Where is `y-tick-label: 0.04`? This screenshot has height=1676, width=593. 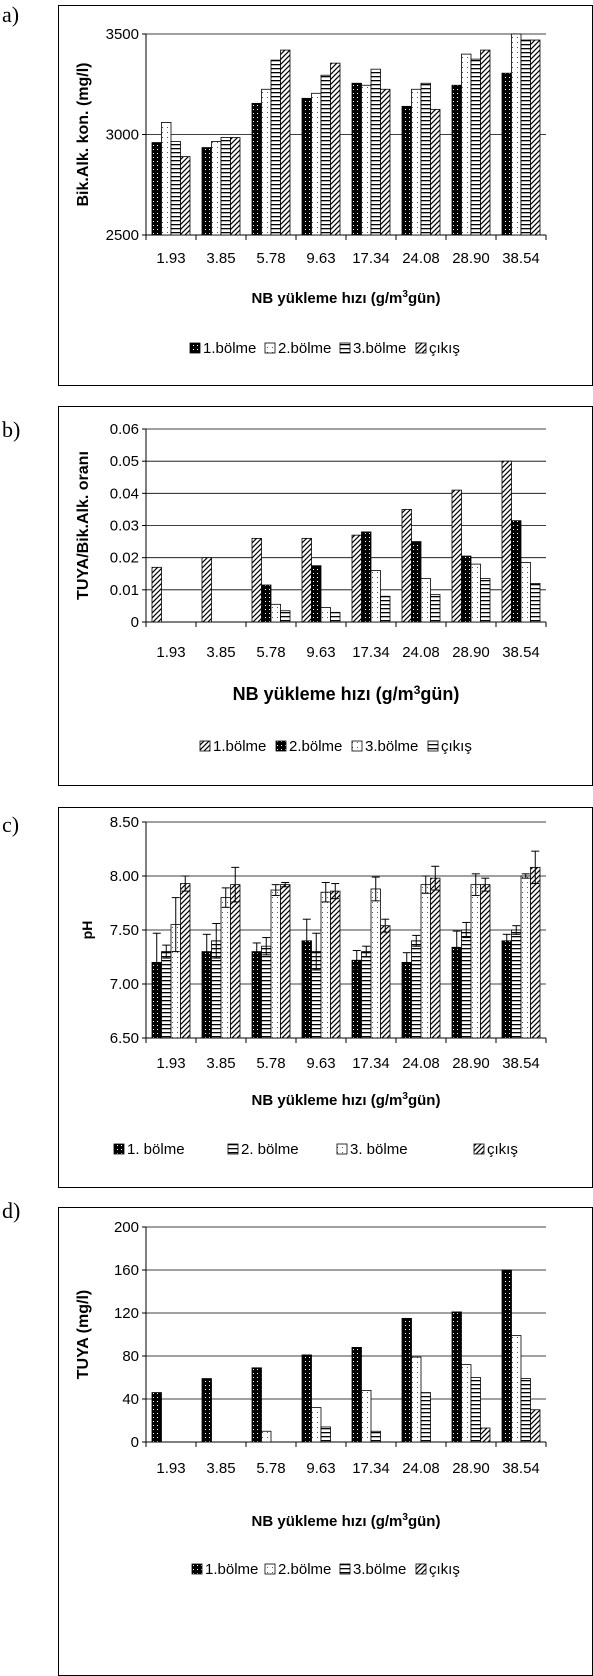
y-tick-label: 0.04 is located at coordinates (124, 493).